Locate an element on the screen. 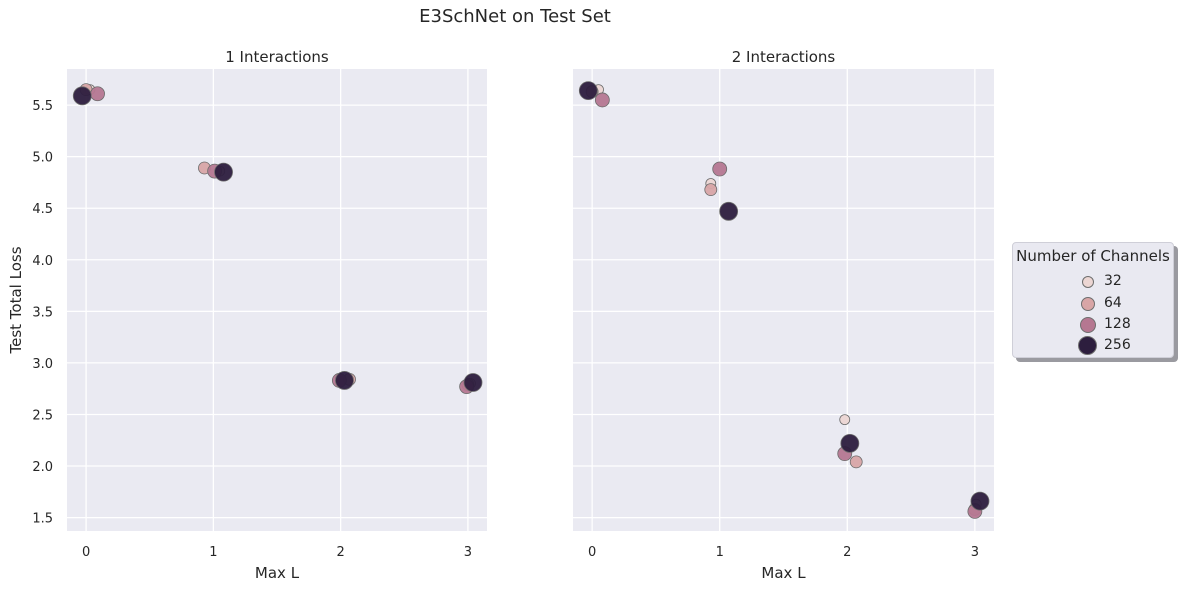  y-tick-label: 5.5 is located at coordinates (42, 106).